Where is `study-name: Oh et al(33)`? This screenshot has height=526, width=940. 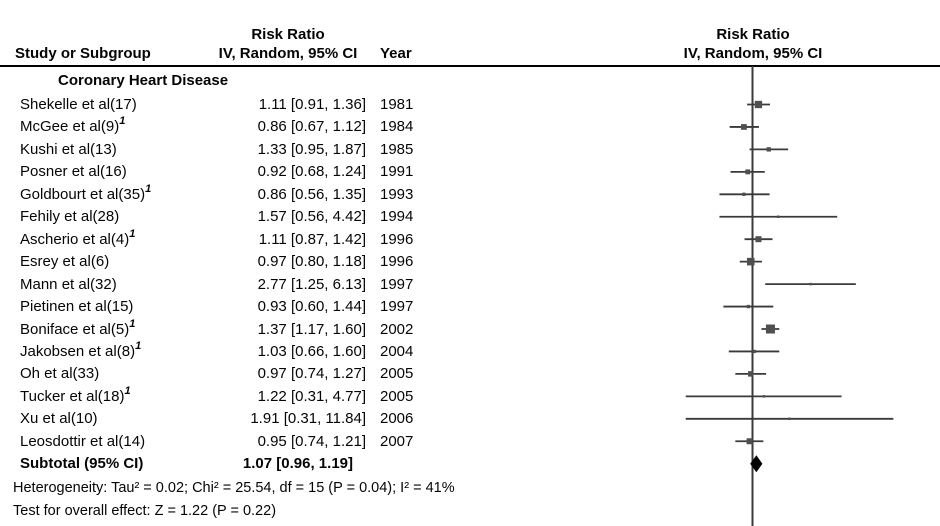 study-name: Oh et al(33) is located at coordinates (60, 374).